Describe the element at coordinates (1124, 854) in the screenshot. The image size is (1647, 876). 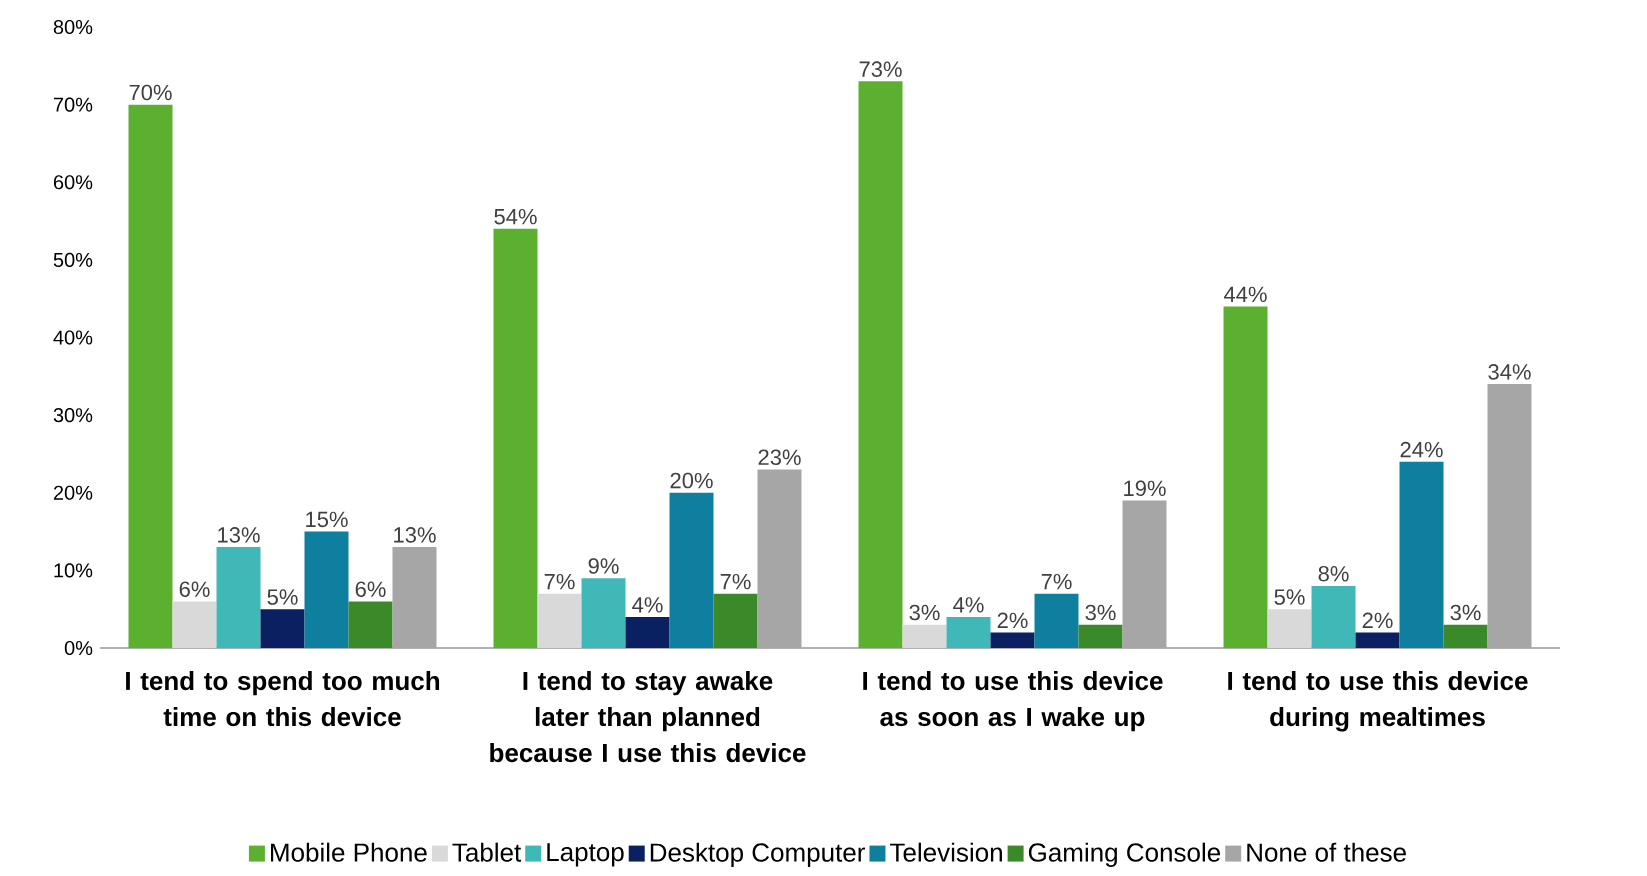
I see `legend-label: Gaming Console` at that location.